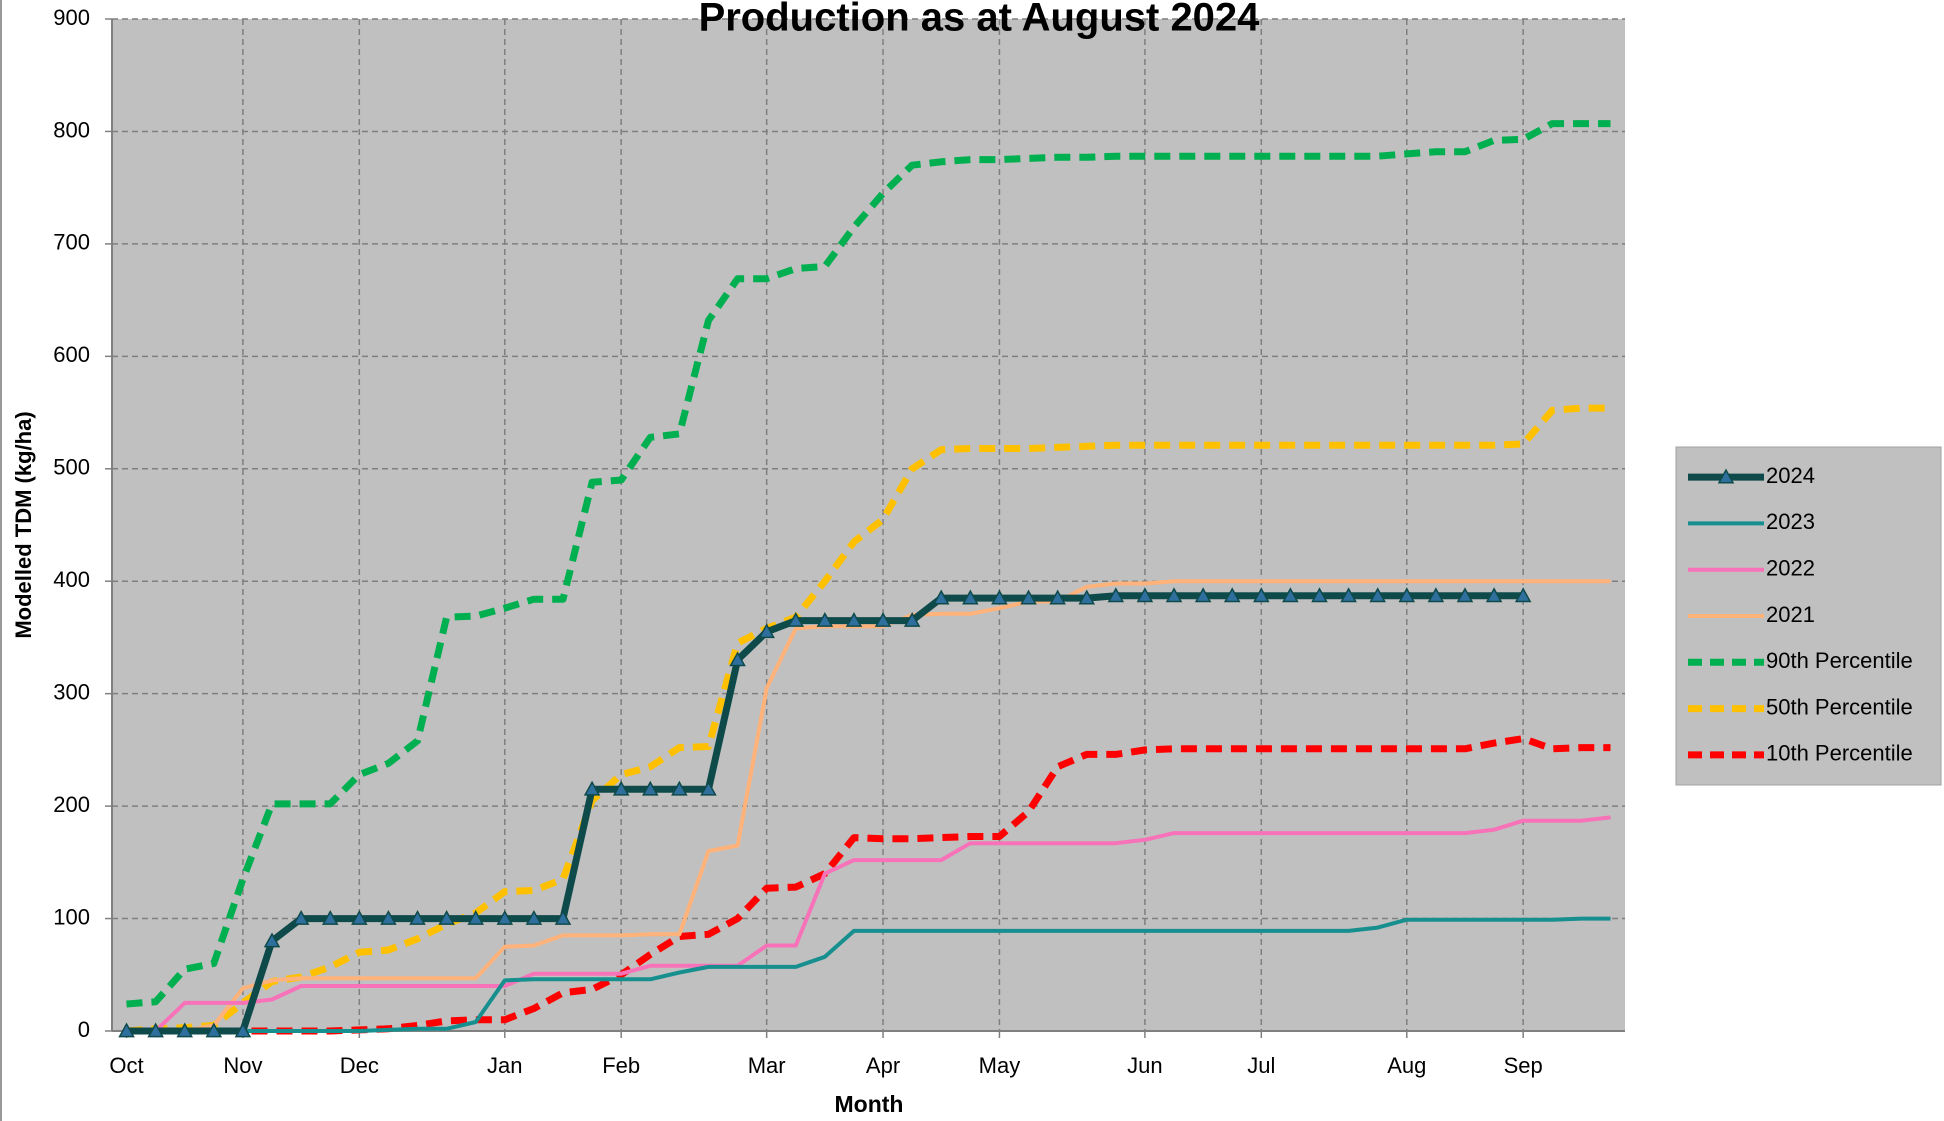  What do you see at coordinates (71, 916) in the screenshot?
I see `y-tick-label: 100` at bounding box center [71, 916].